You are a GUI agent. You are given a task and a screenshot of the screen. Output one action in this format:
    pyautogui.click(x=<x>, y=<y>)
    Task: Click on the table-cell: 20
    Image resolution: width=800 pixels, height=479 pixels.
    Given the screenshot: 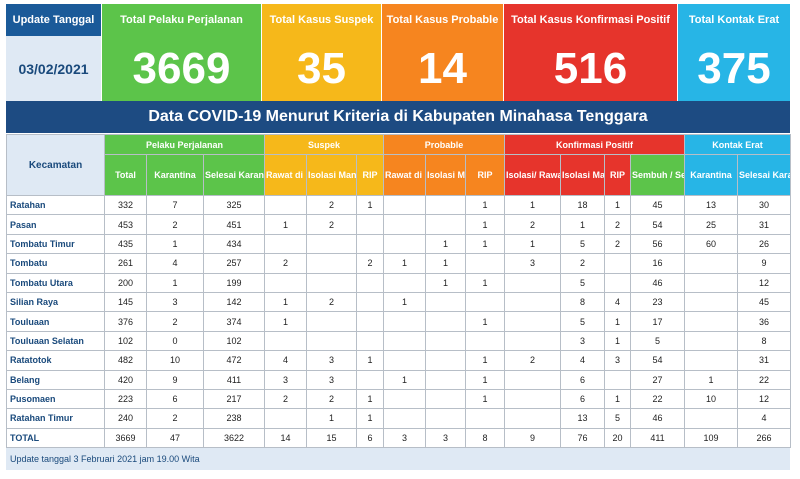 What is the action you would take?
    pyautogui.click(x=618, y=438)
    